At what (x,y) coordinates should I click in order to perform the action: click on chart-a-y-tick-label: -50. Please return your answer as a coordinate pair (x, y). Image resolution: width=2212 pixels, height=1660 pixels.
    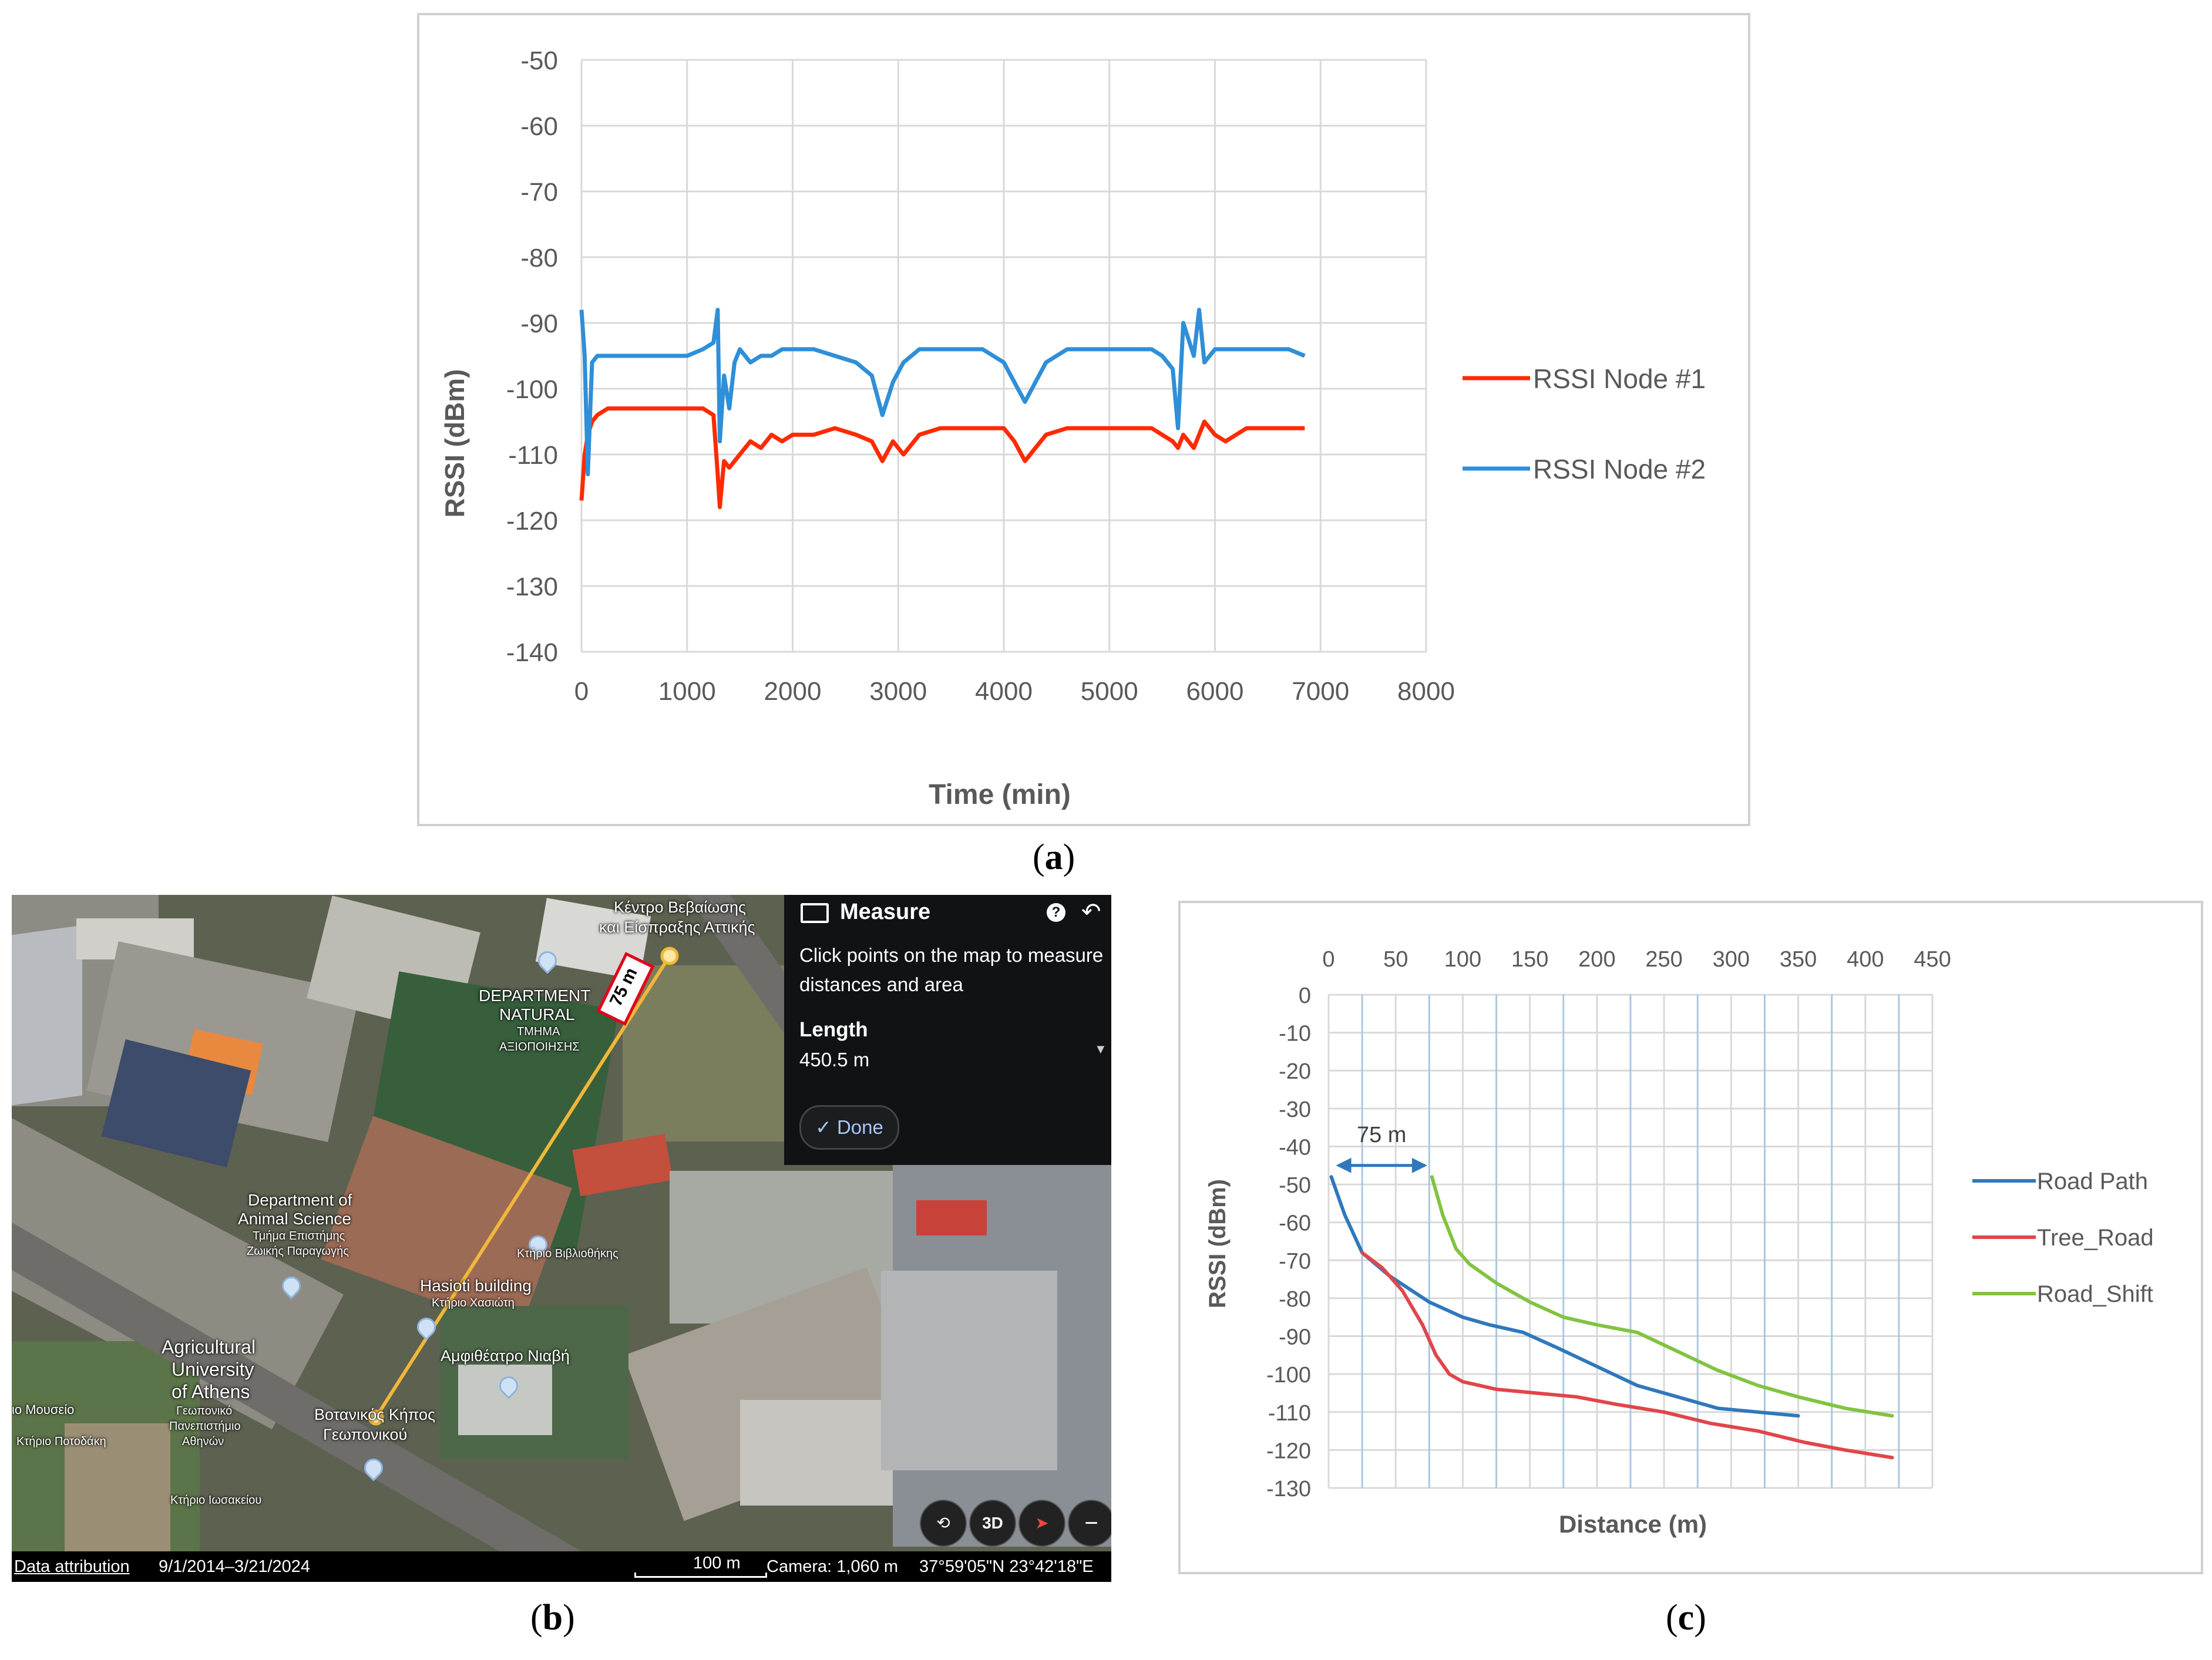
    Looking at the image, I should click on (539, 60).